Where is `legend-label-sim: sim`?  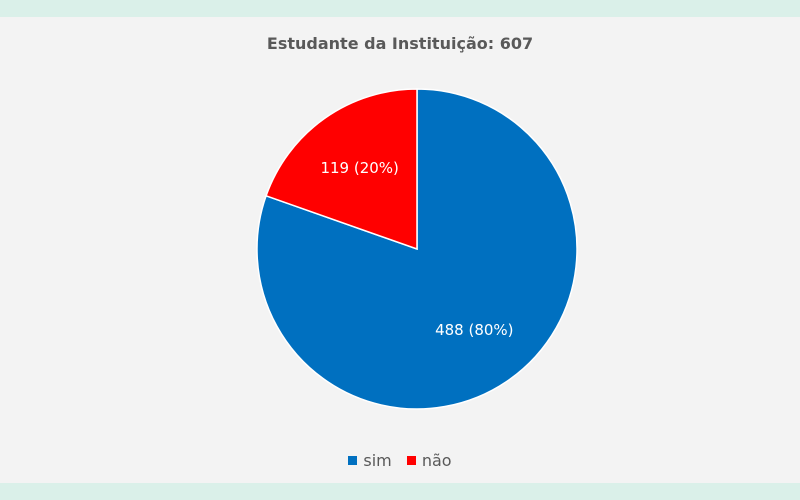
legend-label-sim: sim is located at coordinates (377, 460).